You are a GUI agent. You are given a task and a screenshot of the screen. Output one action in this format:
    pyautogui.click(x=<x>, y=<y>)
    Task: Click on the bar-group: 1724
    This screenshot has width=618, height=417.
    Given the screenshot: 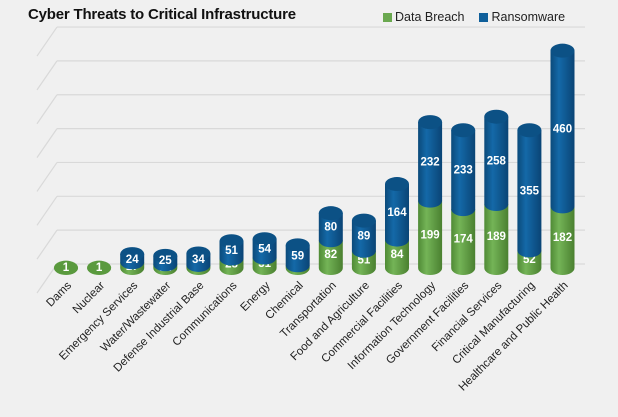 What is the action you would take?
    pyautogui.click(x=132, y=261)
    